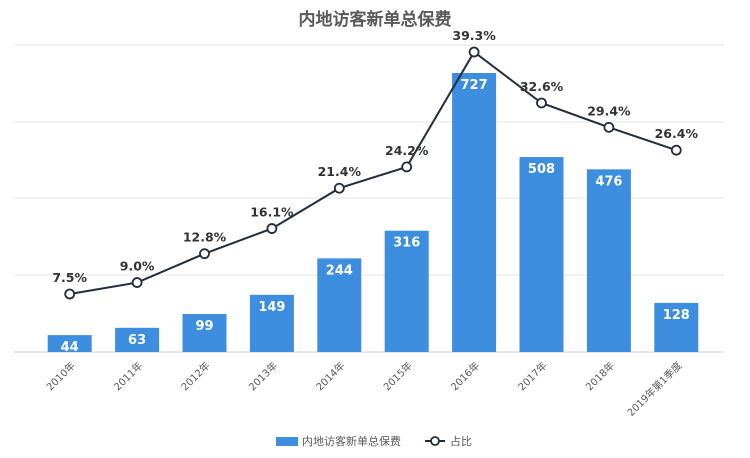  What do you see at coordinates (330, 376) in the screenshot?
I see `x-tick-label: 2014年` at bounding box center [330, 376].